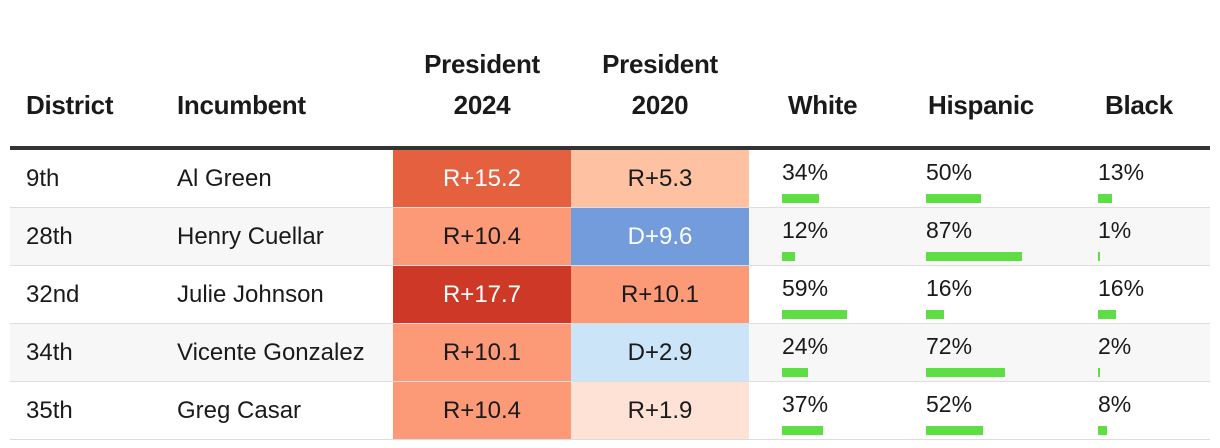 This screenshot has height=448, width=1220. What do you see at coordinates (805, 346) in the screenshot?
I see `white-percent: 24%` at bounding box center [805, 346].